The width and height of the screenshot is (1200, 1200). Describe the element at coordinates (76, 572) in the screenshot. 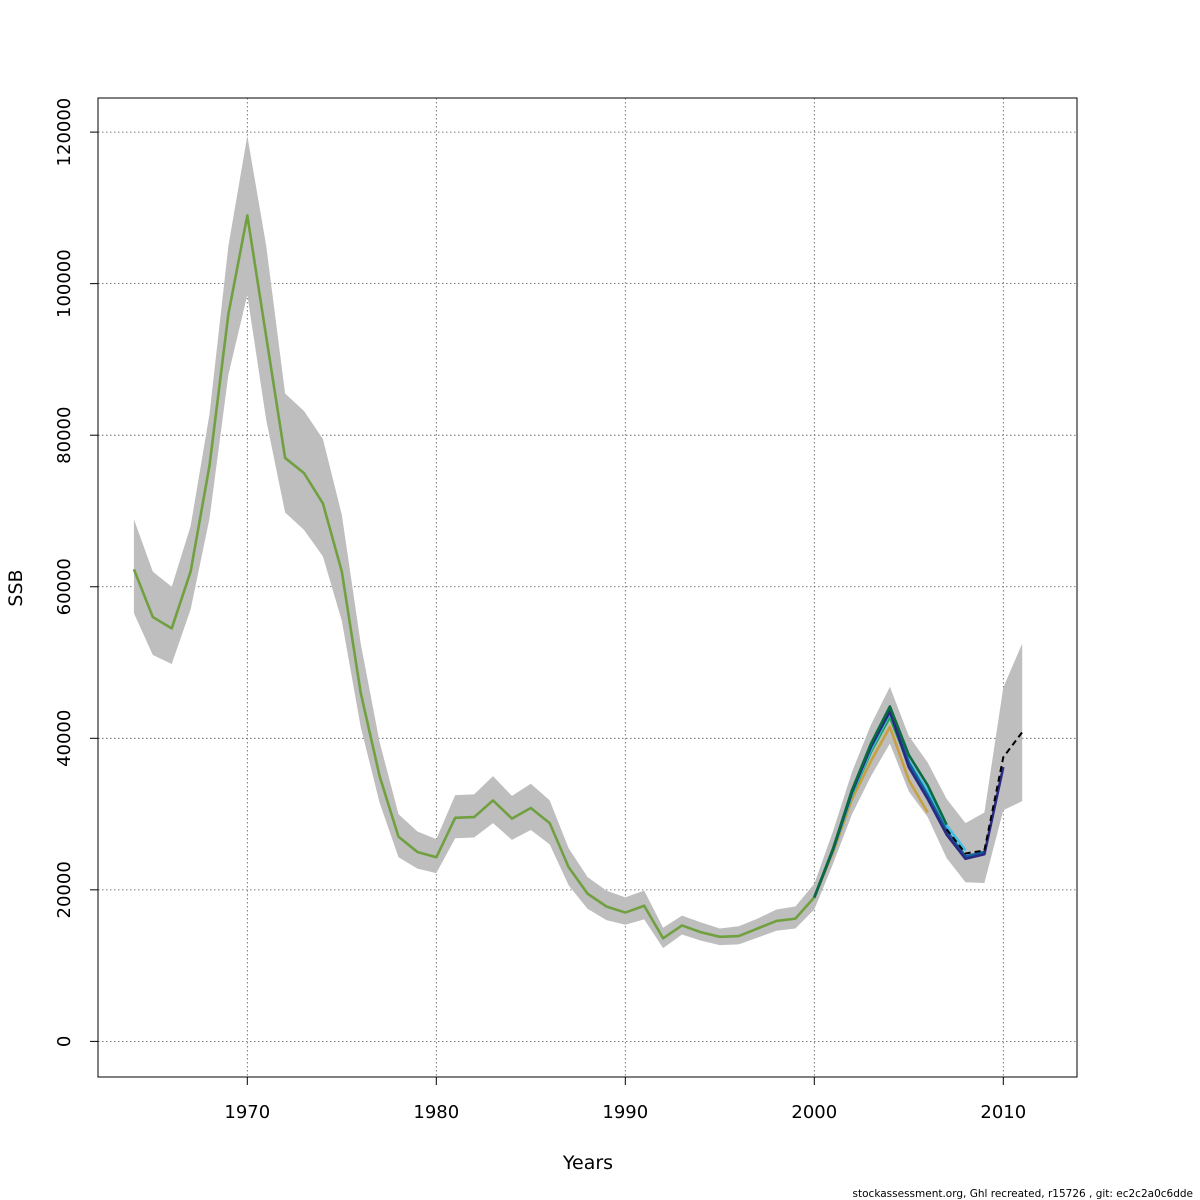

I see `y-axis: 0 20000 40000 60000 80000 100000 120000` at that location.